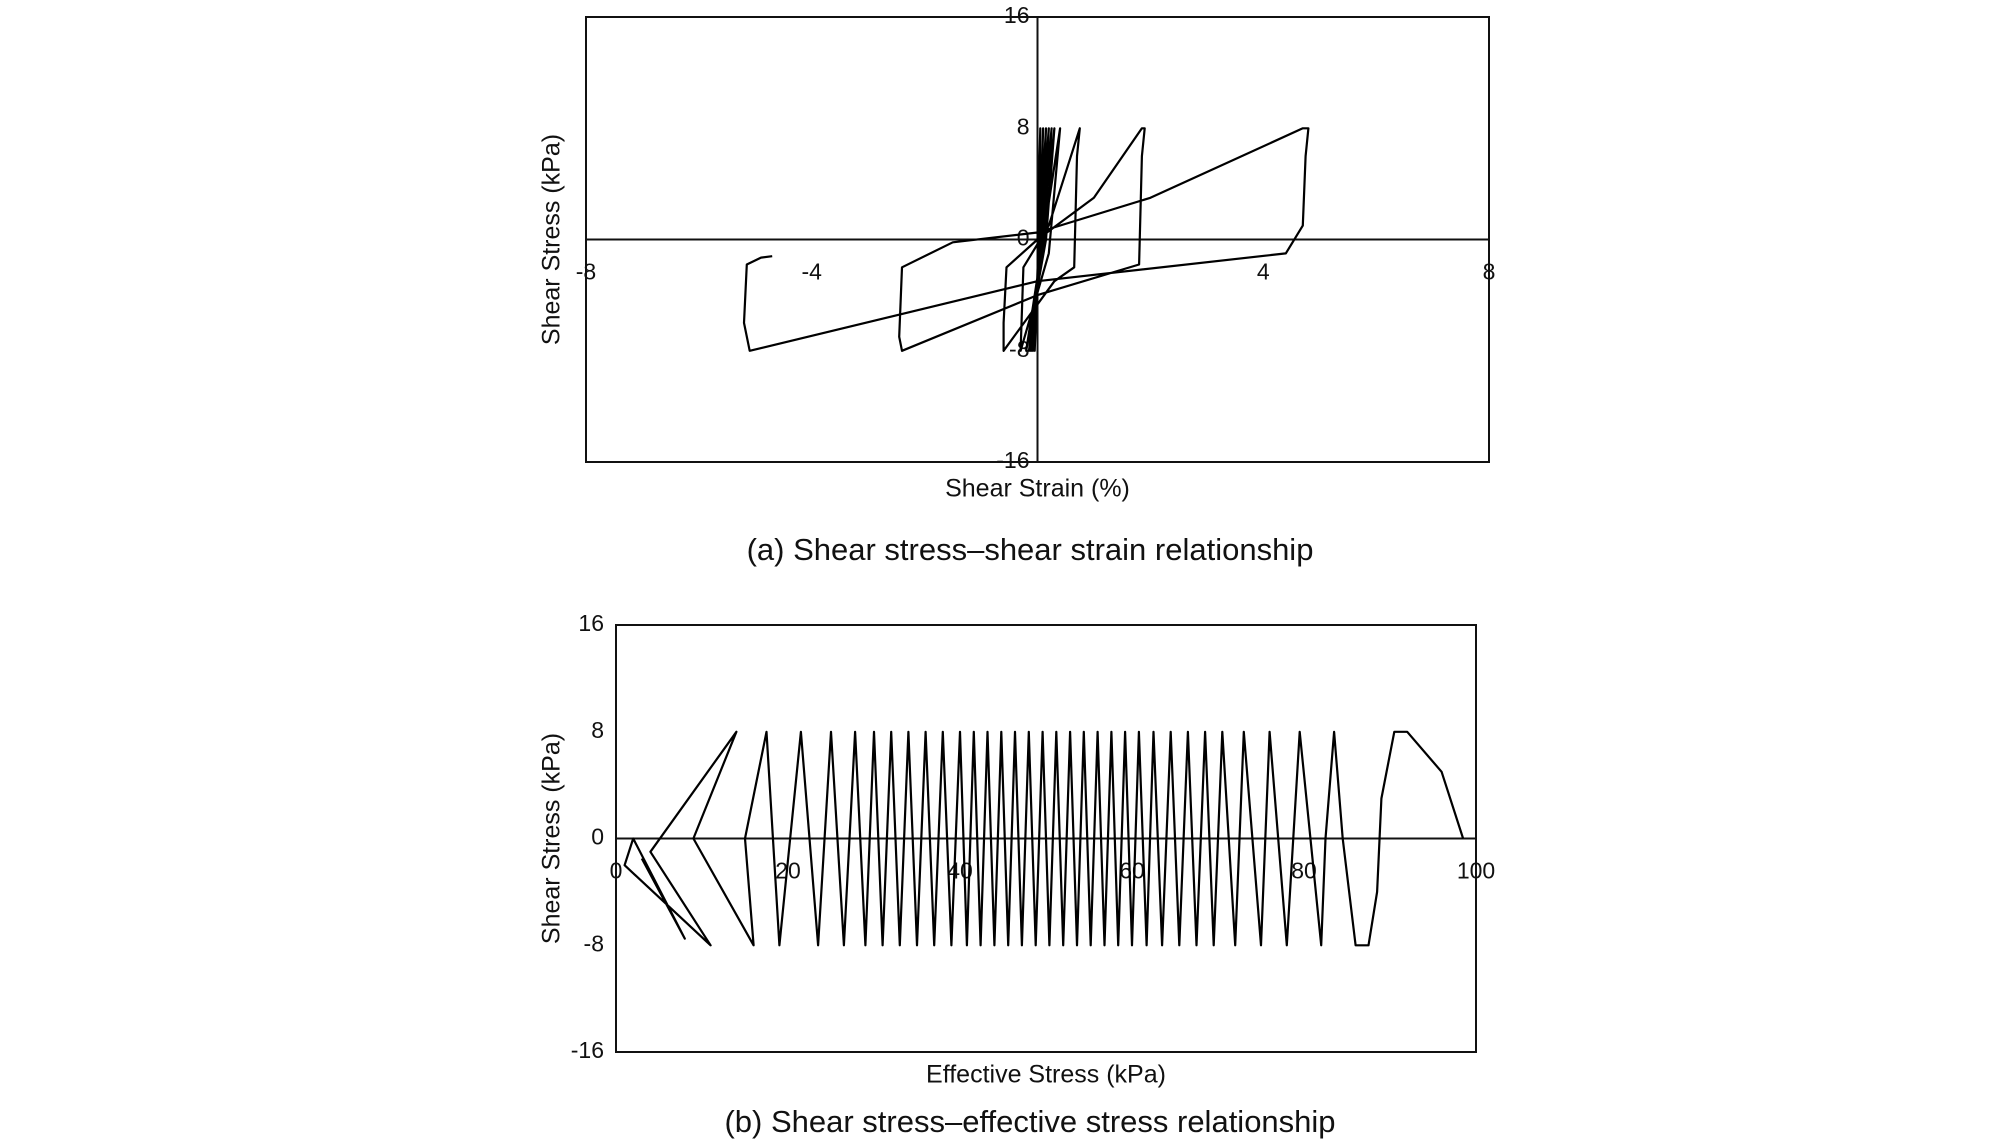  Describe the element at coordinates (1476, 871) in the screenshot. I see `x-tick-label: 100` at that location.